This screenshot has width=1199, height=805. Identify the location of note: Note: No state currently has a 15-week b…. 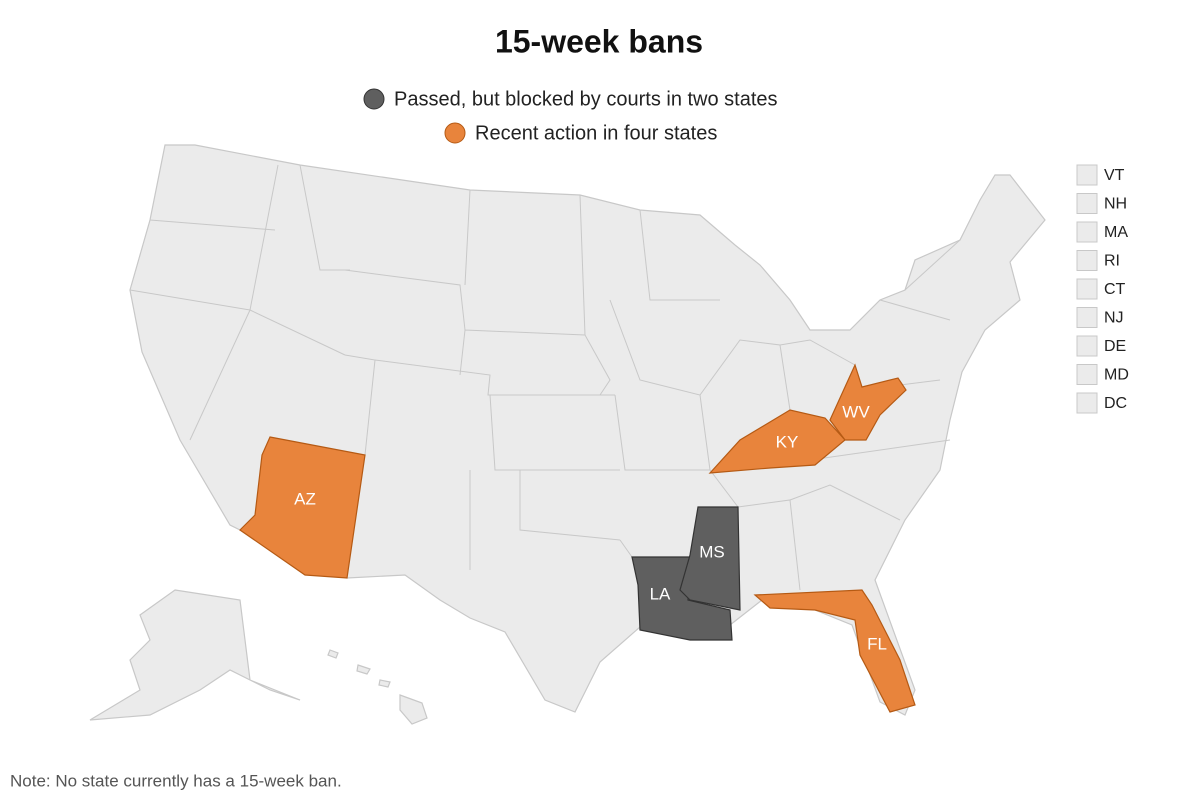
(176, 780).